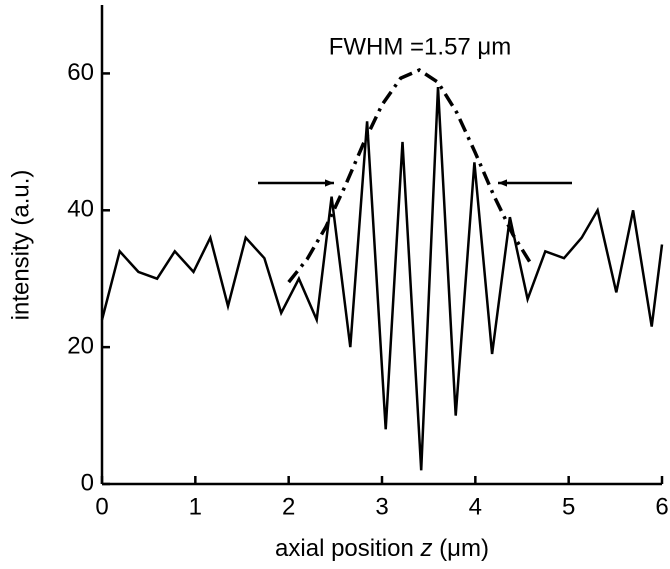  I want to click on y-axis-label: intensity (a.u.), so click(20, 245).